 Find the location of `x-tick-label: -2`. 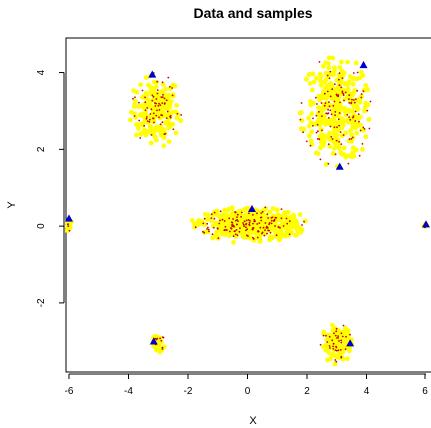

x-tick-label: -2 is located at coordinates (188, 391).